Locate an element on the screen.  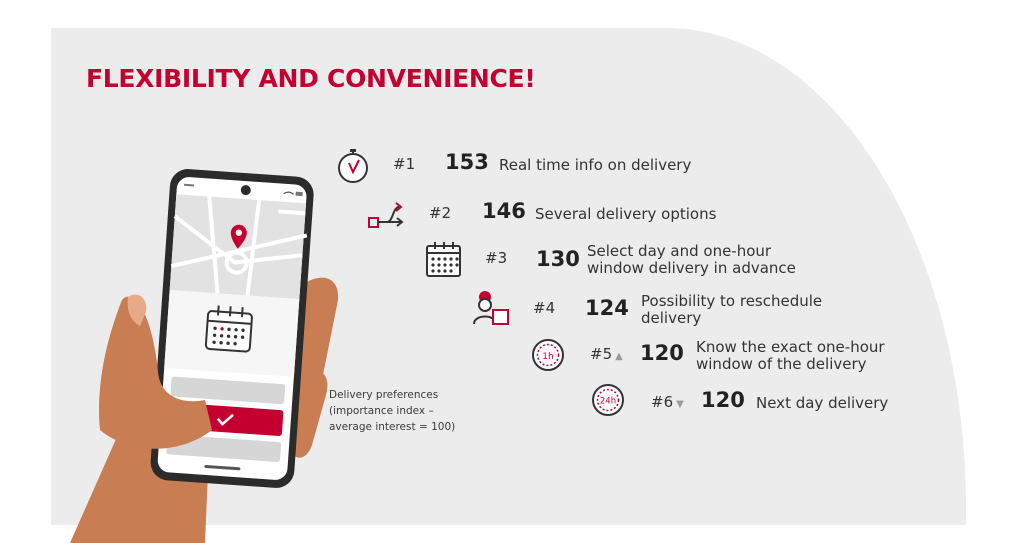
24h-icon: 24h is located at coordinates (608, 400).